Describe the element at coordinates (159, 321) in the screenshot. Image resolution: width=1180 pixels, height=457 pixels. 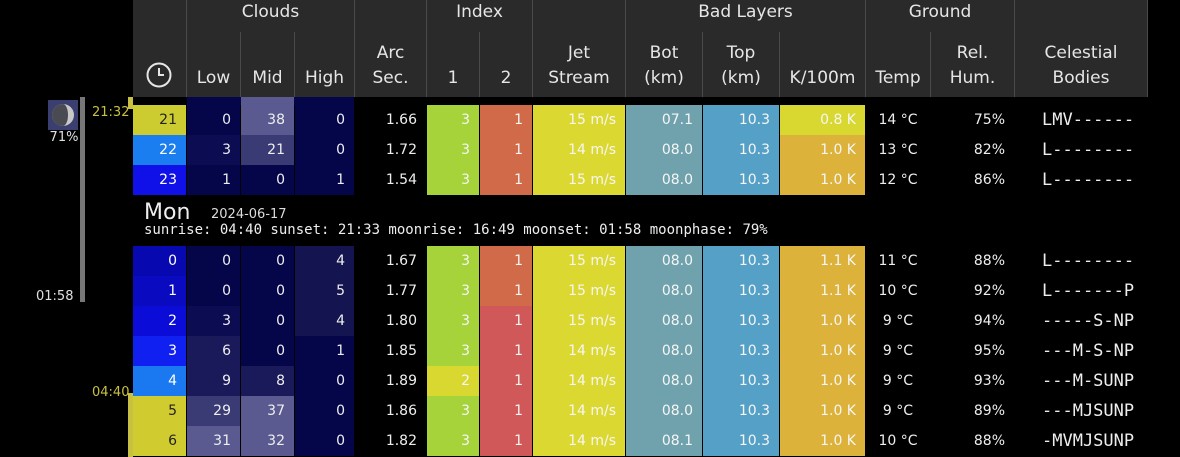
I see `hour-cell: 2` at that location.